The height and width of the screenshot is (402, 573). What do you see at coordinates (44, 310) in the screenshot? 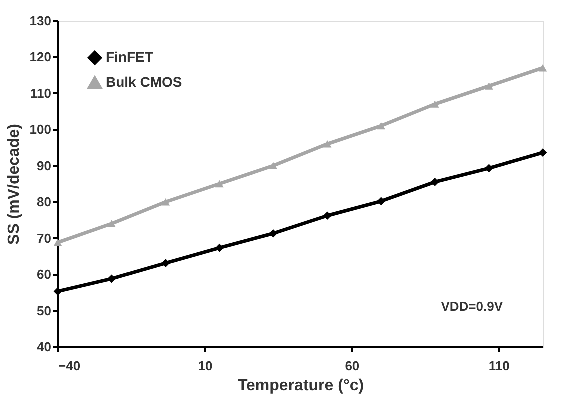
I see `y-tick-label: 50` at bounding box center [44, 310].